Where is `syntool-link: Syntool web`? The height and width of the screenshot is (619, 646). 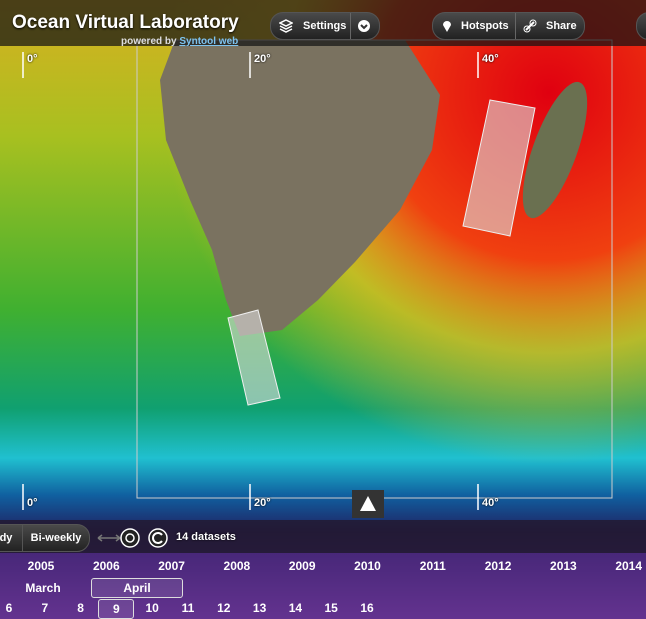
syntool-link: Syntool web is located at coordinates (209, 41).